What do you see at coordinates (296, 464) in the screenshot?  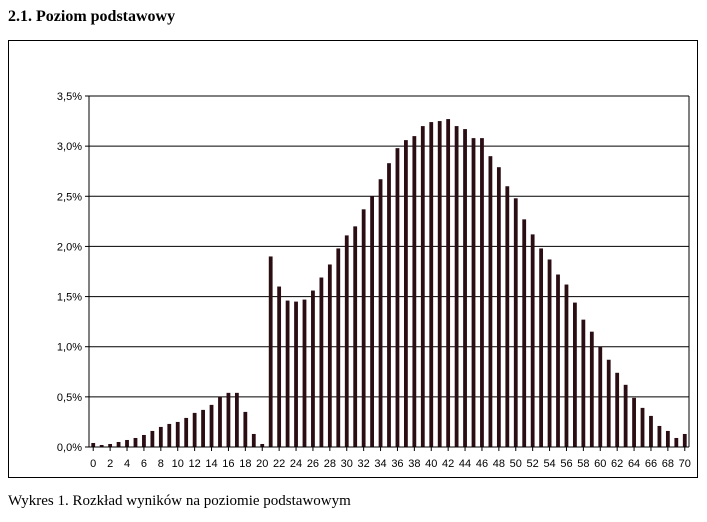 I see `x-tick-label: 24` at bounding box center [296, 464].